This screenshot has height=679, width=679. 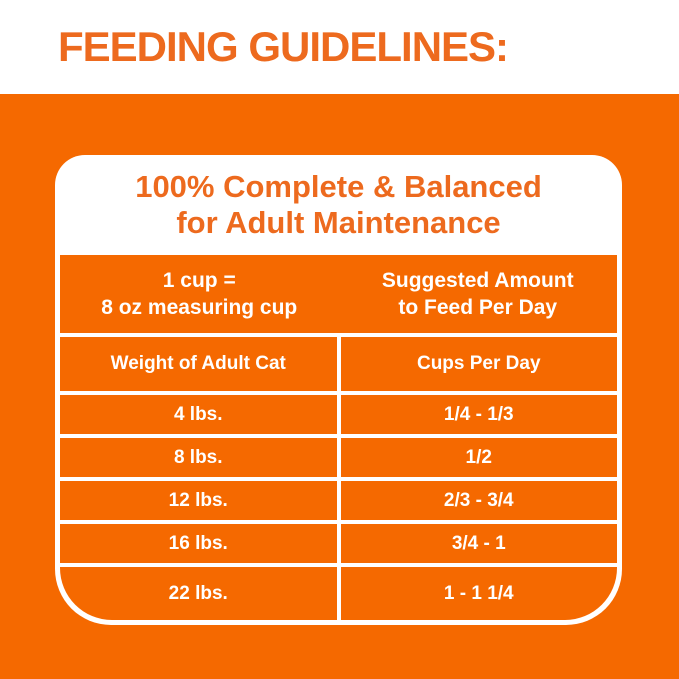 What do you see at coordinates (198, 457) in the screenshot?
I see `table-row-weight: 8 lbs.` at bounding box center [198, 457].